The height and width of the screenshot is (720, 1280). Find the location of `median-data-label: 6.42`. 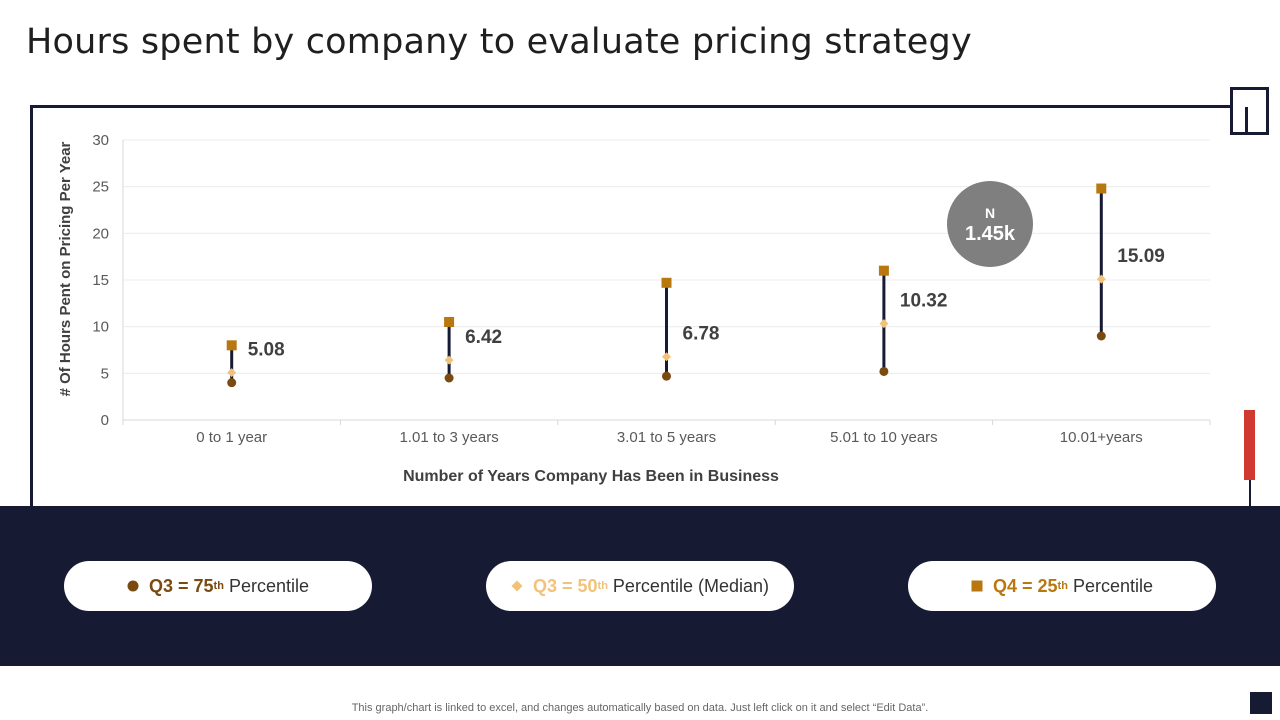

median-data-label: 6.42 is located at coordinates (483, 337).